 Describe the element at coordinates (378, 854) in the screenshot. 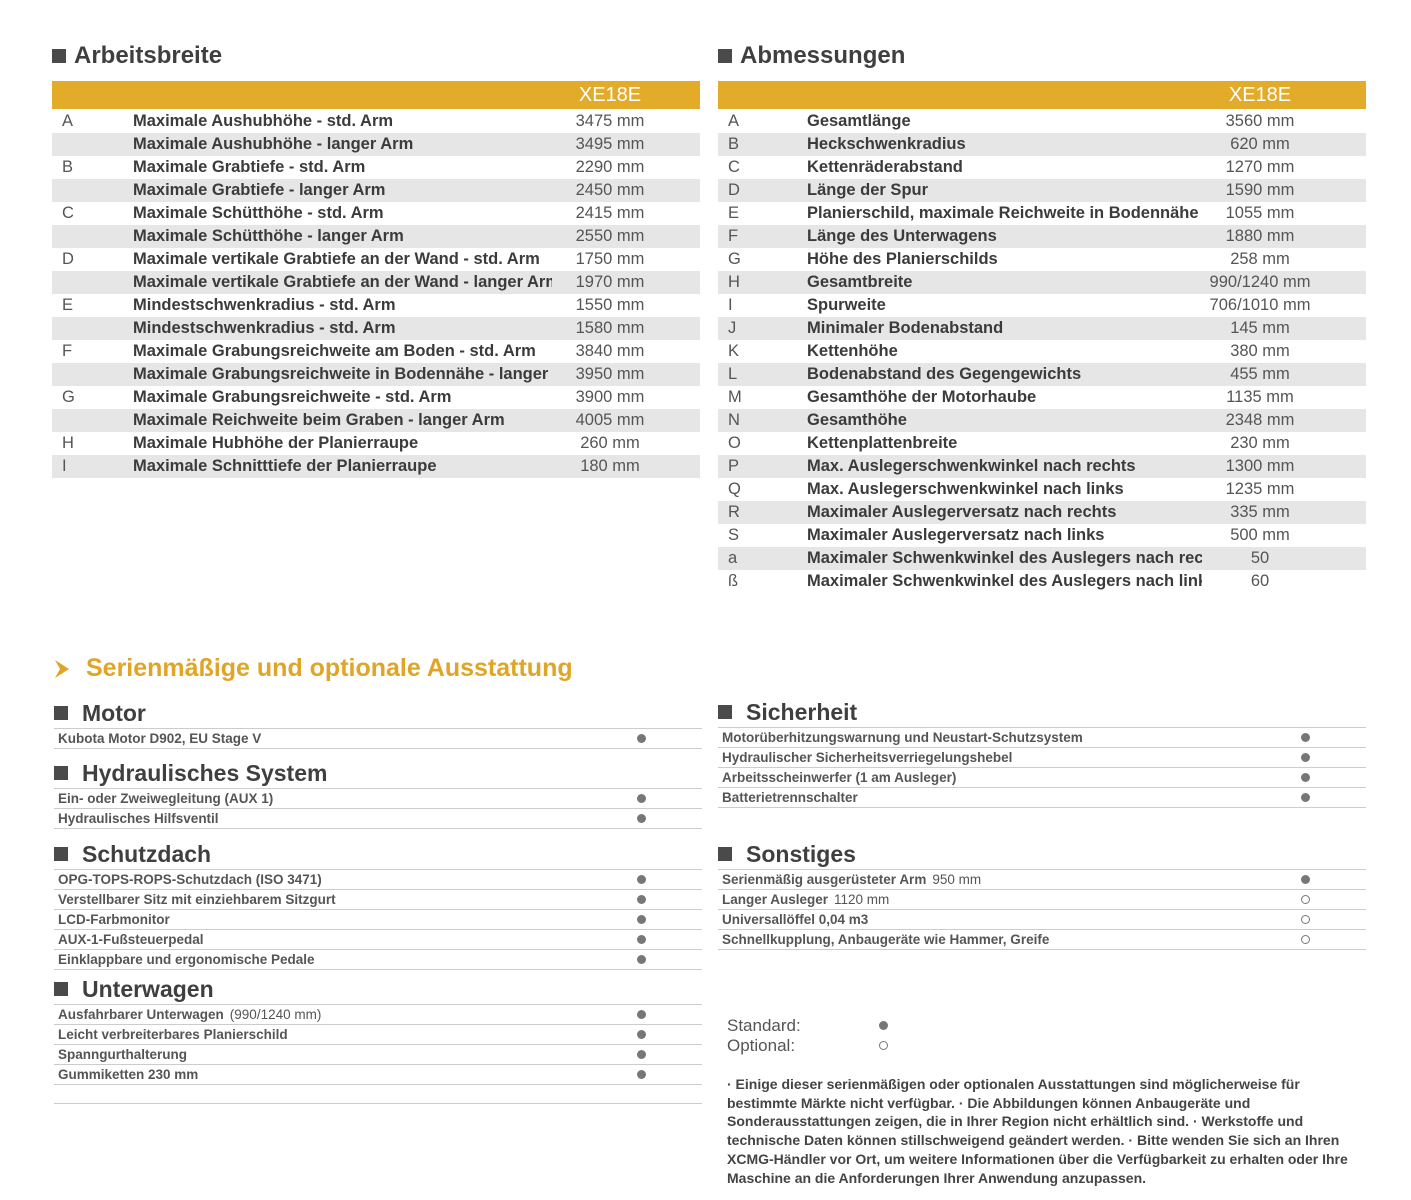

I see `group-title: Schutzdach` at that location.